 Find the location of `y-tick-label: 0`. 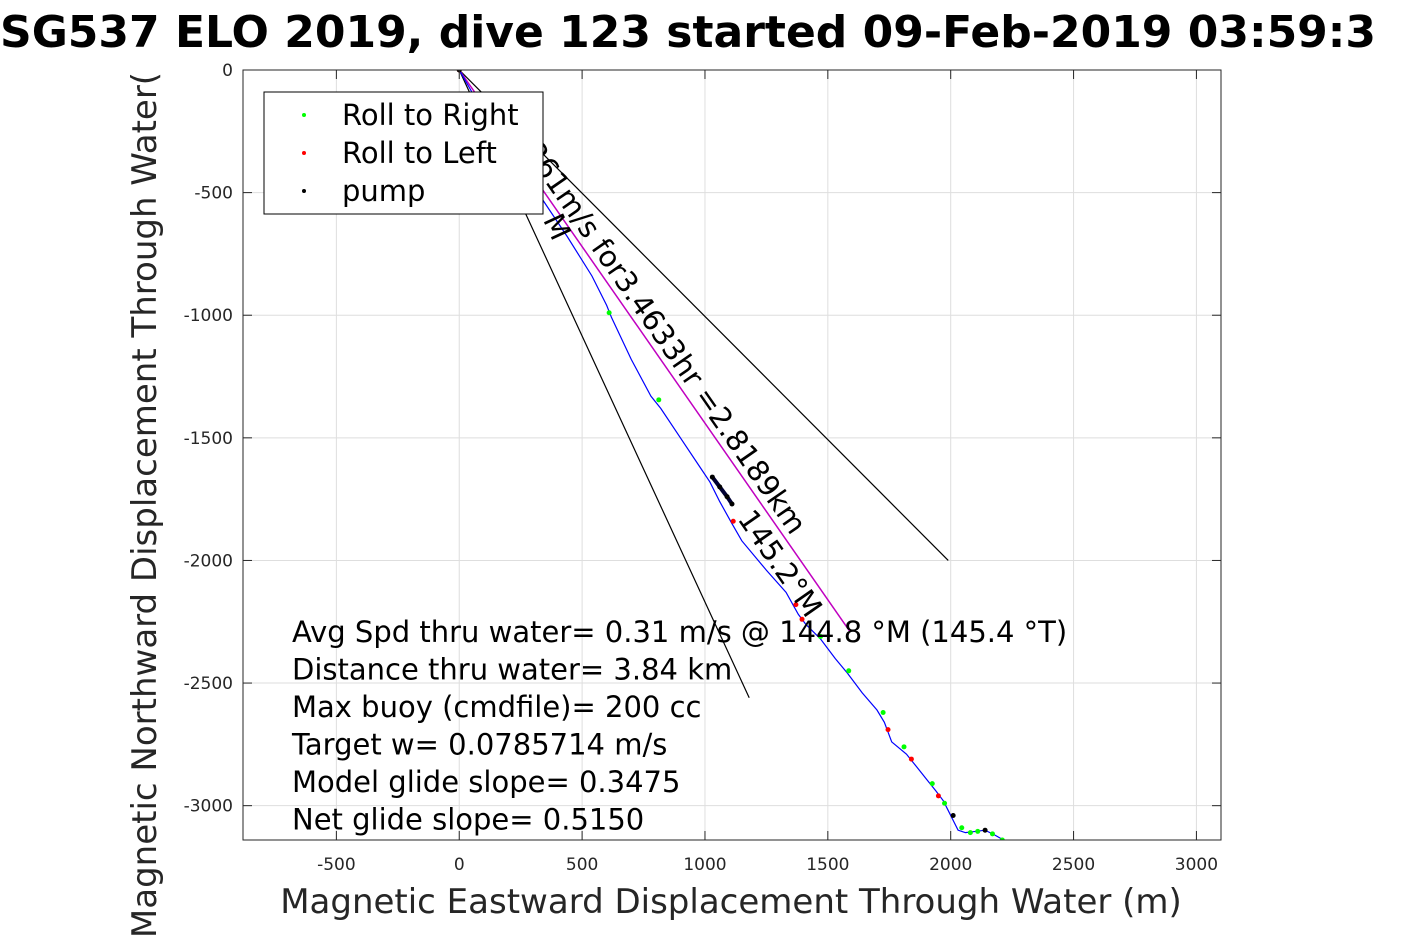

y-tick-label: 0 is located at coordinates (227, 71).